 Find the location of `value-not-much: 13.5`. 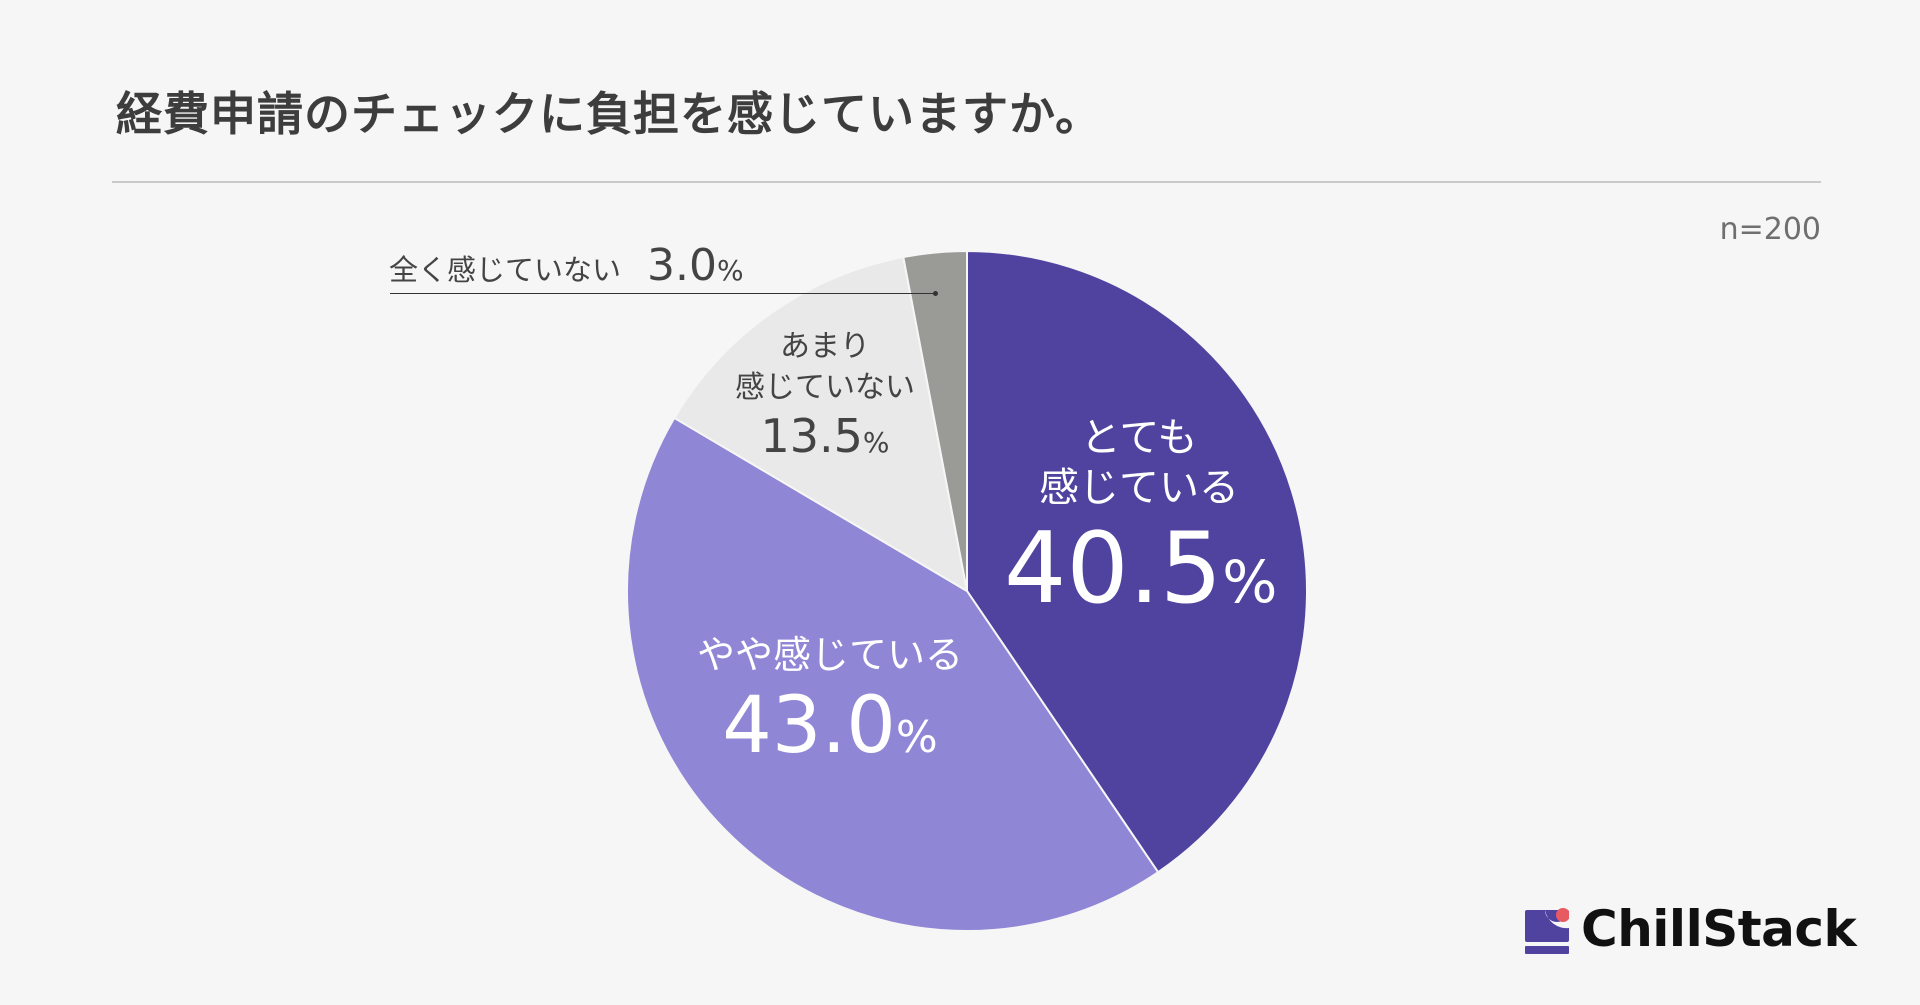

value-not-much: 13.5 is located at coordinates (811, 435).